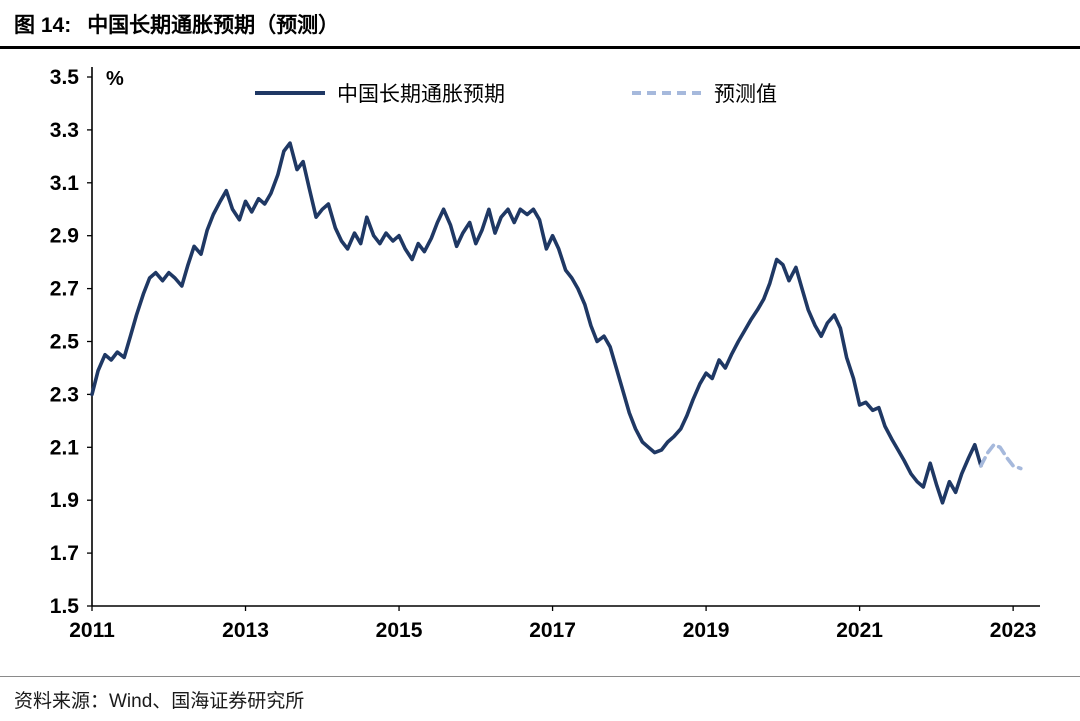 Image resolution: width=1080 pixels, height=721 pixels. Describe the element at coordinates (421, 94) in the screenshot. I see `legend-label-0: 中国长期通胀预期` at that location.